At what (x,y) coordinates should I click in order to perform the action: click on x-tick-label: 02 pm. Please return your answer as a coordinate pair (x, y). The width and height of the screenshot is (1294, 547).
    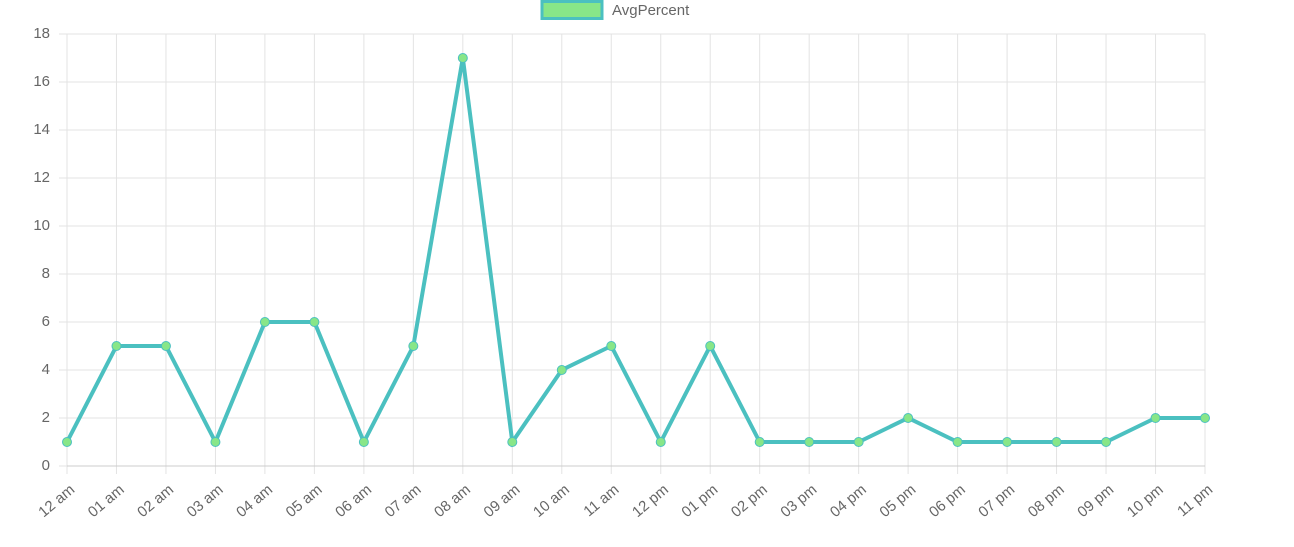
    Looking at the image, I should click on (749, 501).